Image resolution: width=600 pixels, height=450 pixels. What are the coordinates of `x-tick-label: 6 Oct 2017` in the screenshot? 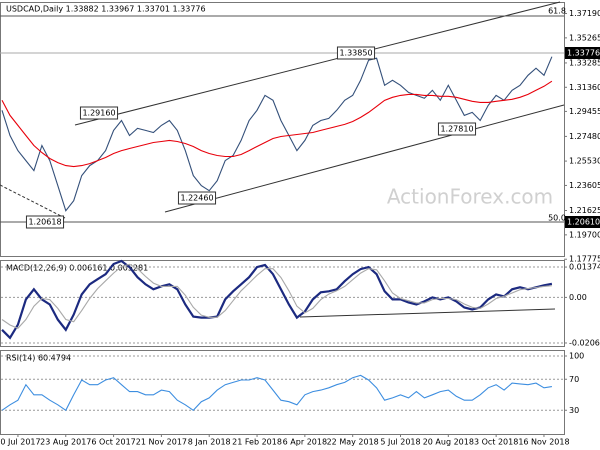 It's located at (113, 442).